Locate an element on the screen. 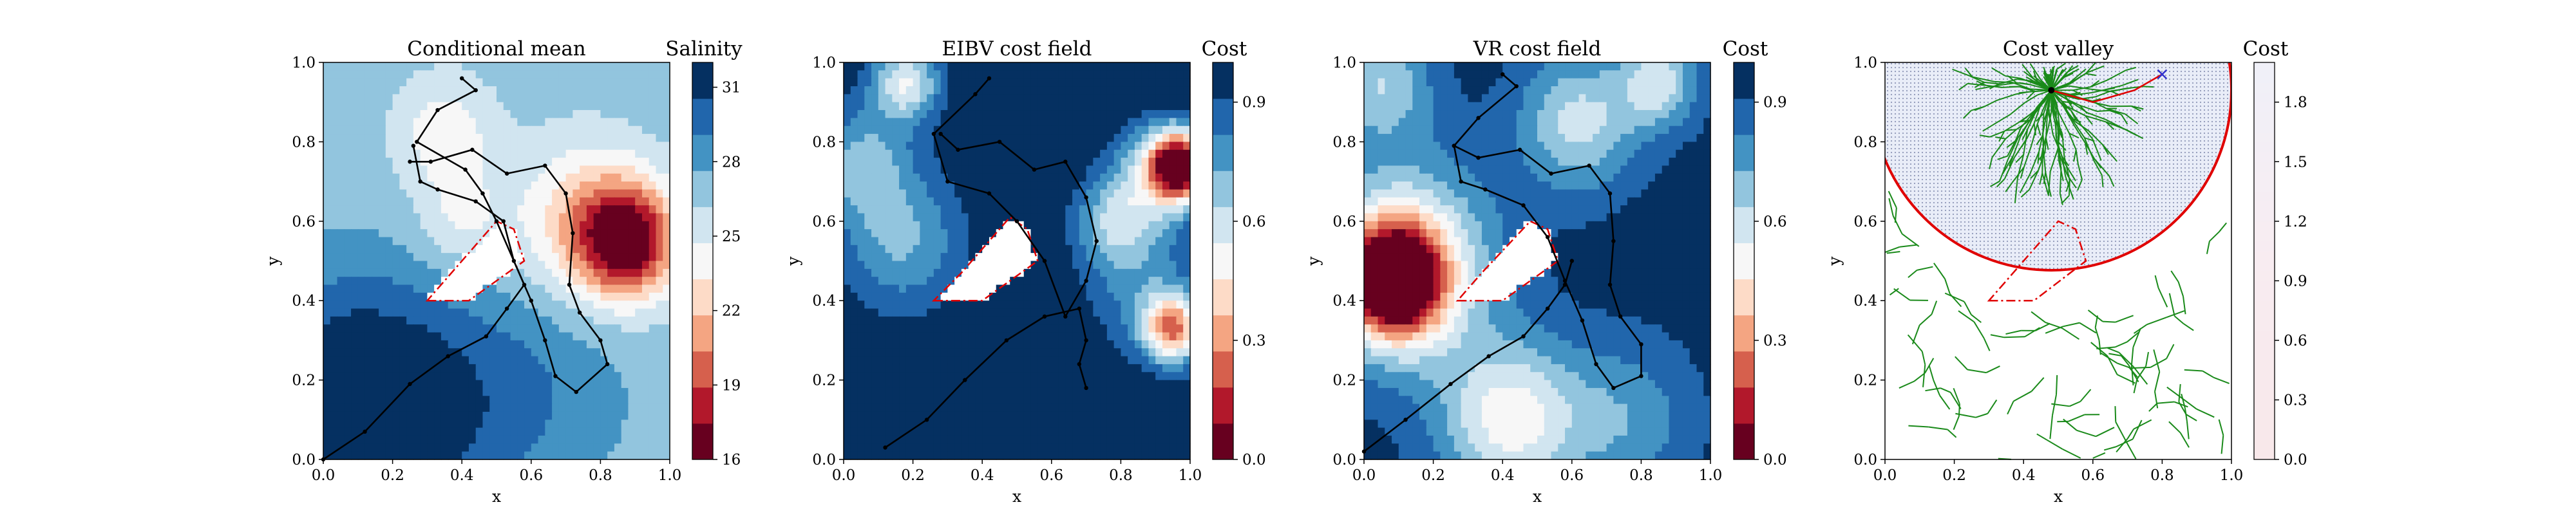 The width and height of the screenshot is (2576, 518). y-tick-label: 0.6 is located at coordinates (1865, 222).